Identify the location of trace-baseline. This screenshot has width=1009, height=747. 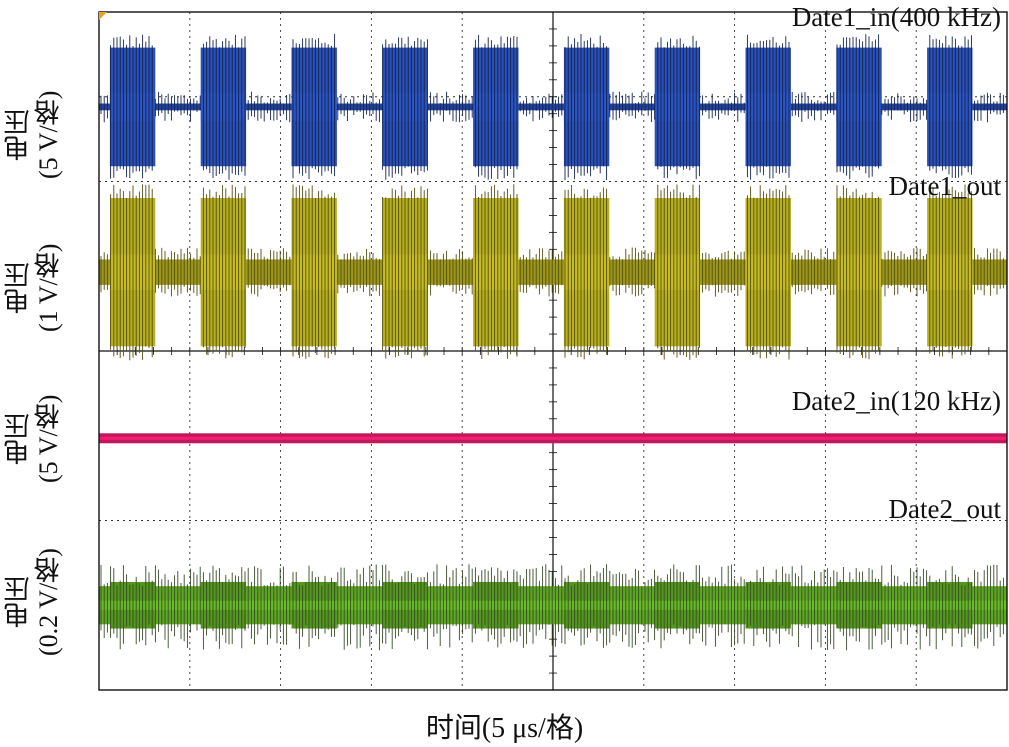
(553, 107).